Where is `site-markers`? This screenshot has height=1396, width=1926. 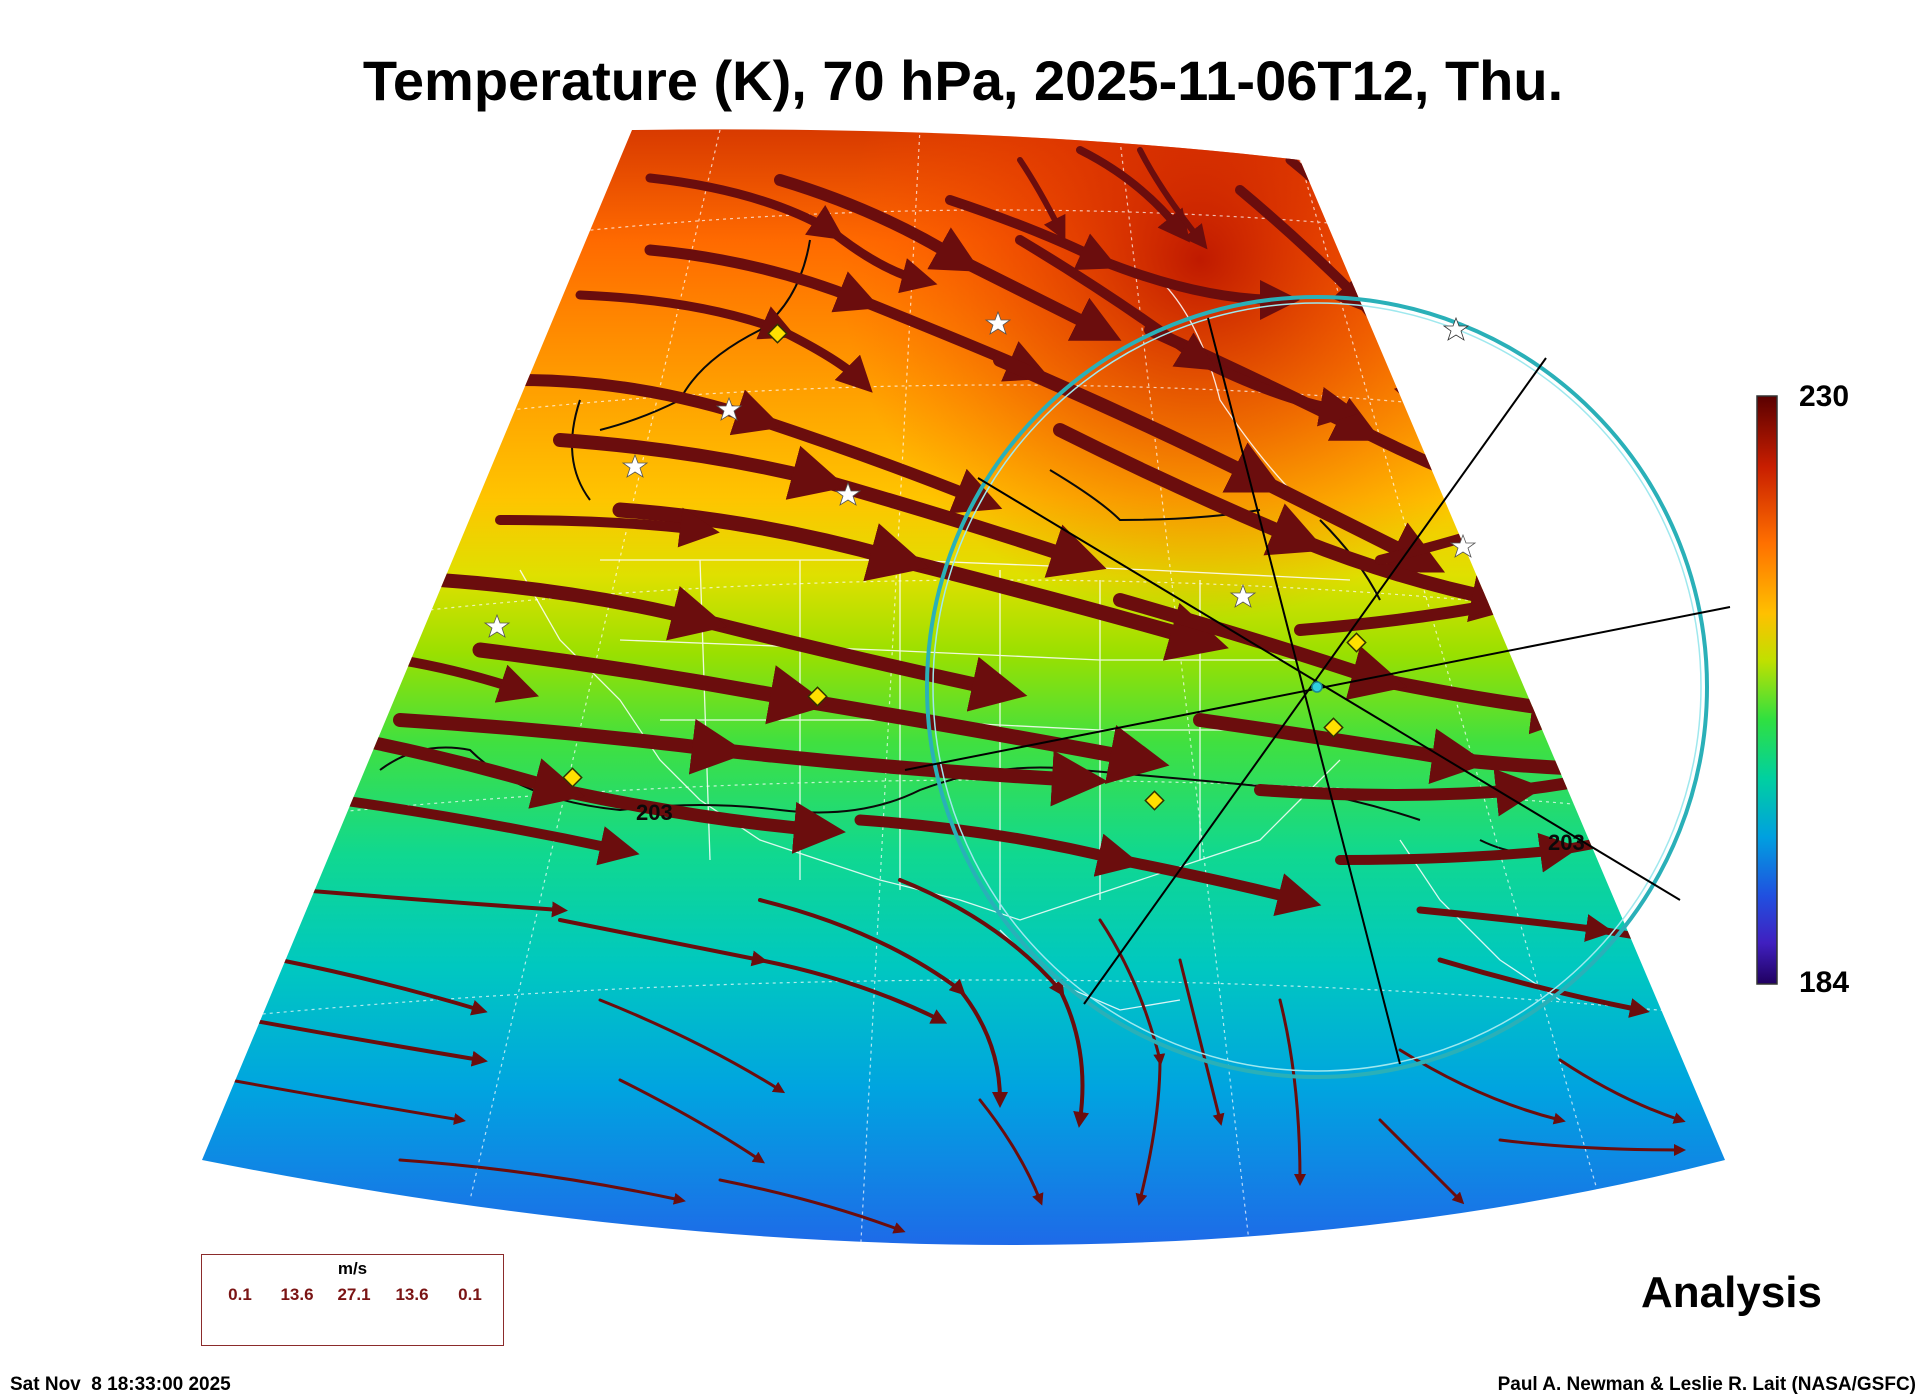
site-markers is located at coordinates (964, 567).